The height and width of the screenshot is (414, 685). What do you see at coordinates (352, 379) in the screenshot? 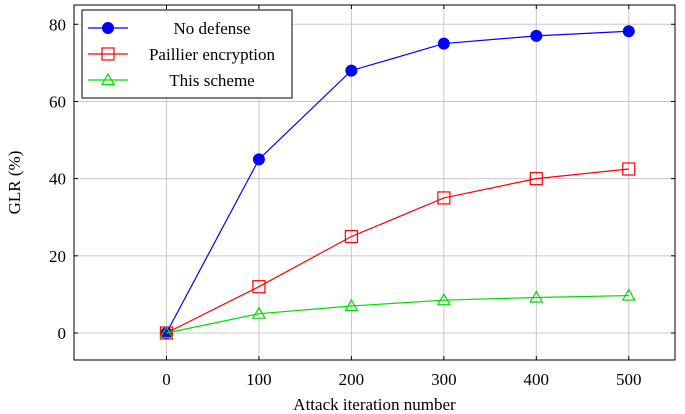
I see `x-tick-label: 200` at bounding box center [352, 379].